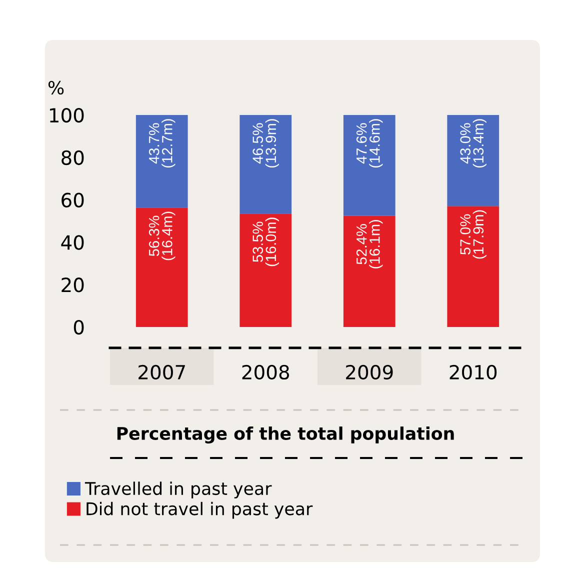  Describe the element at coordinates (369, 143) in the screenshot. I see `data-label: 47.6% (14.6m)` at that location.